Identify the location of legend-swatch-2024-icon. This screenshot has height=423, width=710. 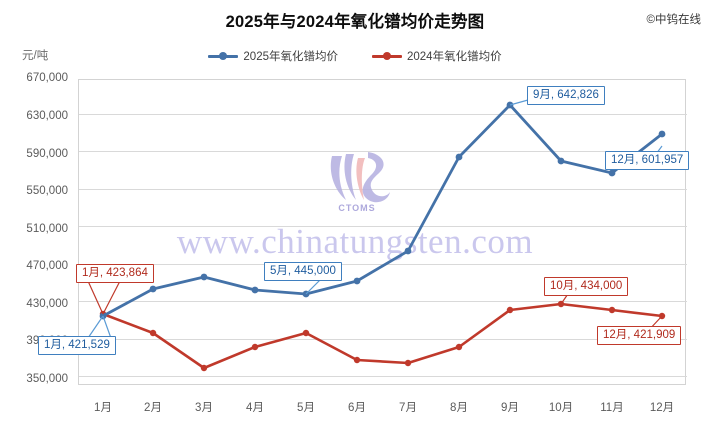
(387, 56).